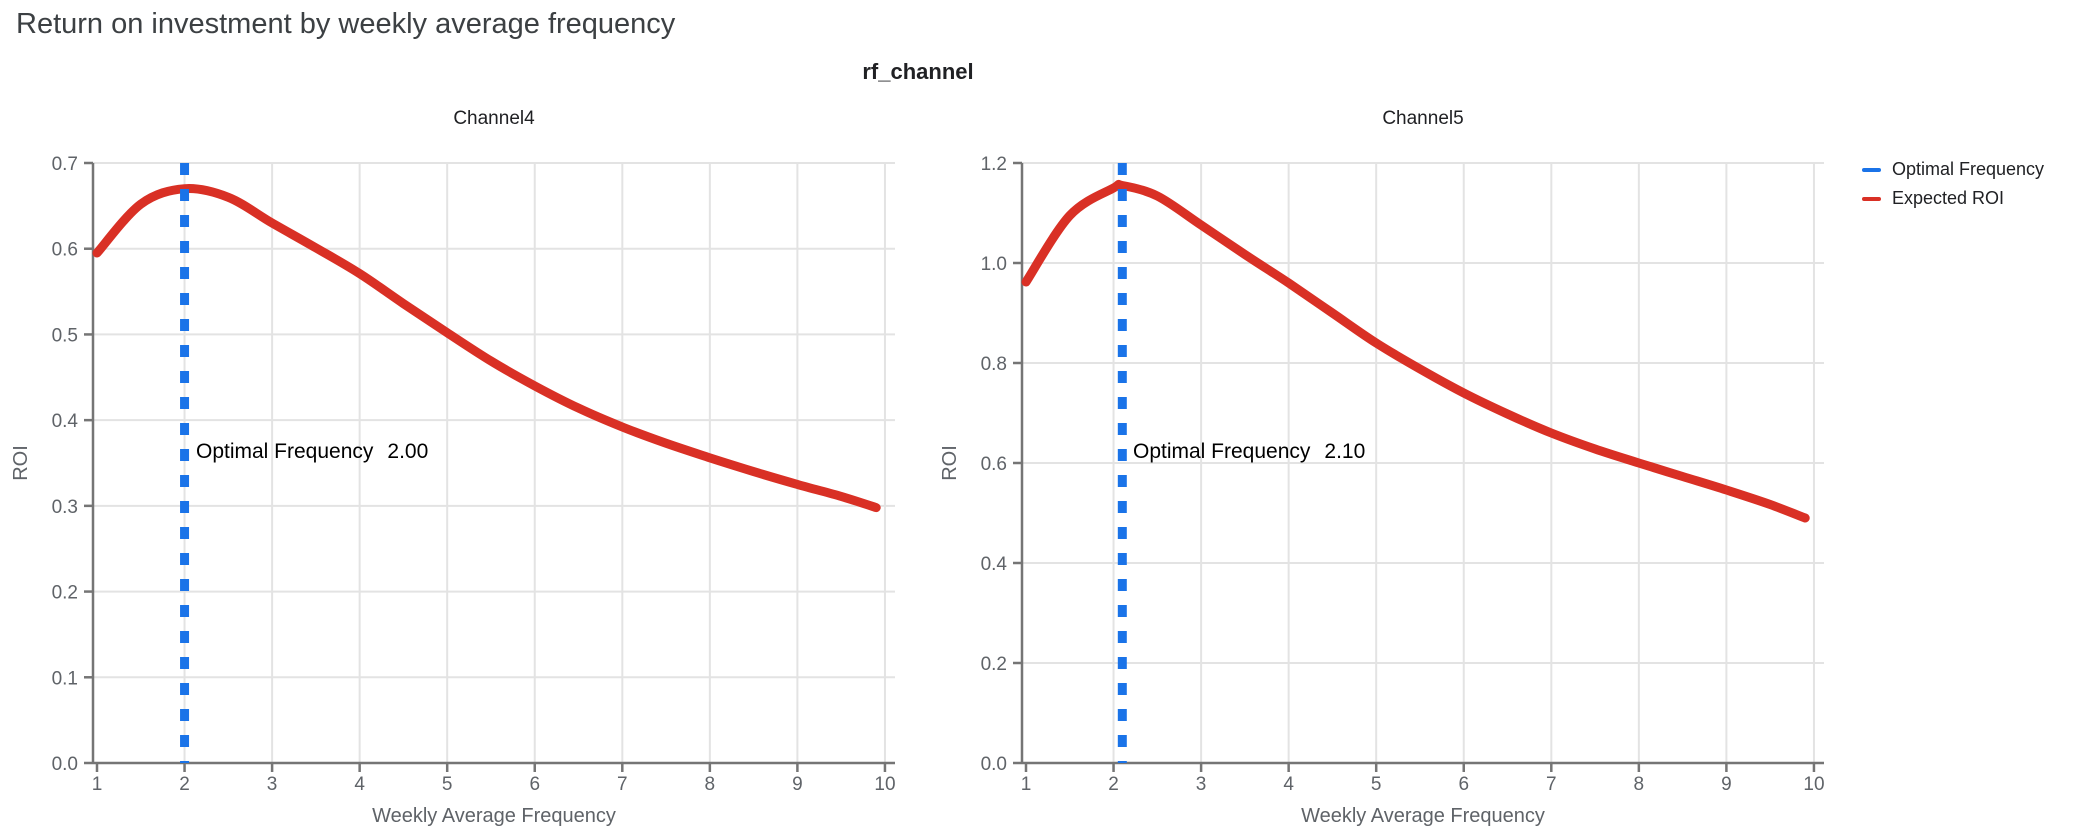 The width and height of the screenshot is (2074, 840). Describe the element at coordinates (65, 164) in the screenshot. I see `y-tick-label: 0.7` at that location.